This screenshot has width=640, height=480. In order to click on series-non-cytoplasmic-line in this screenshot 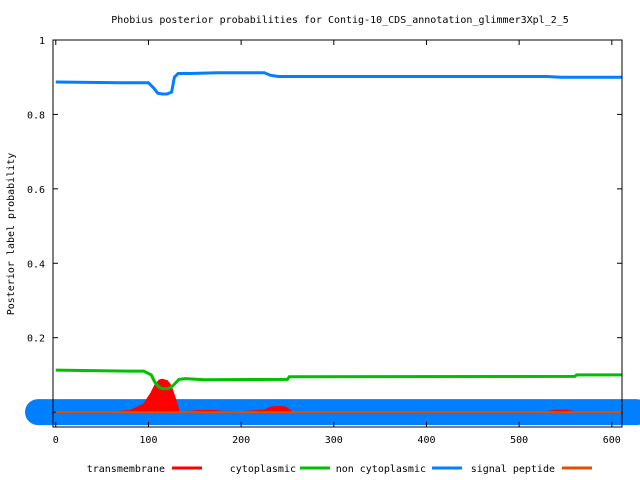, I will do `click(338, 83)`.